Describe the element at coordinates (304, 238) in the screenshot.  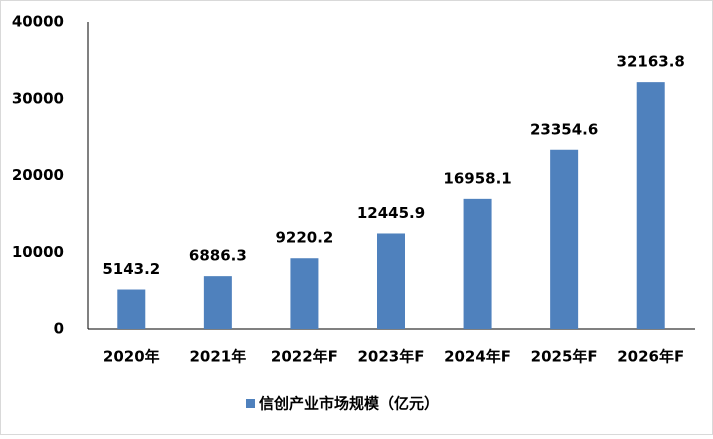
I see `data-label: 9220.2` at that location.